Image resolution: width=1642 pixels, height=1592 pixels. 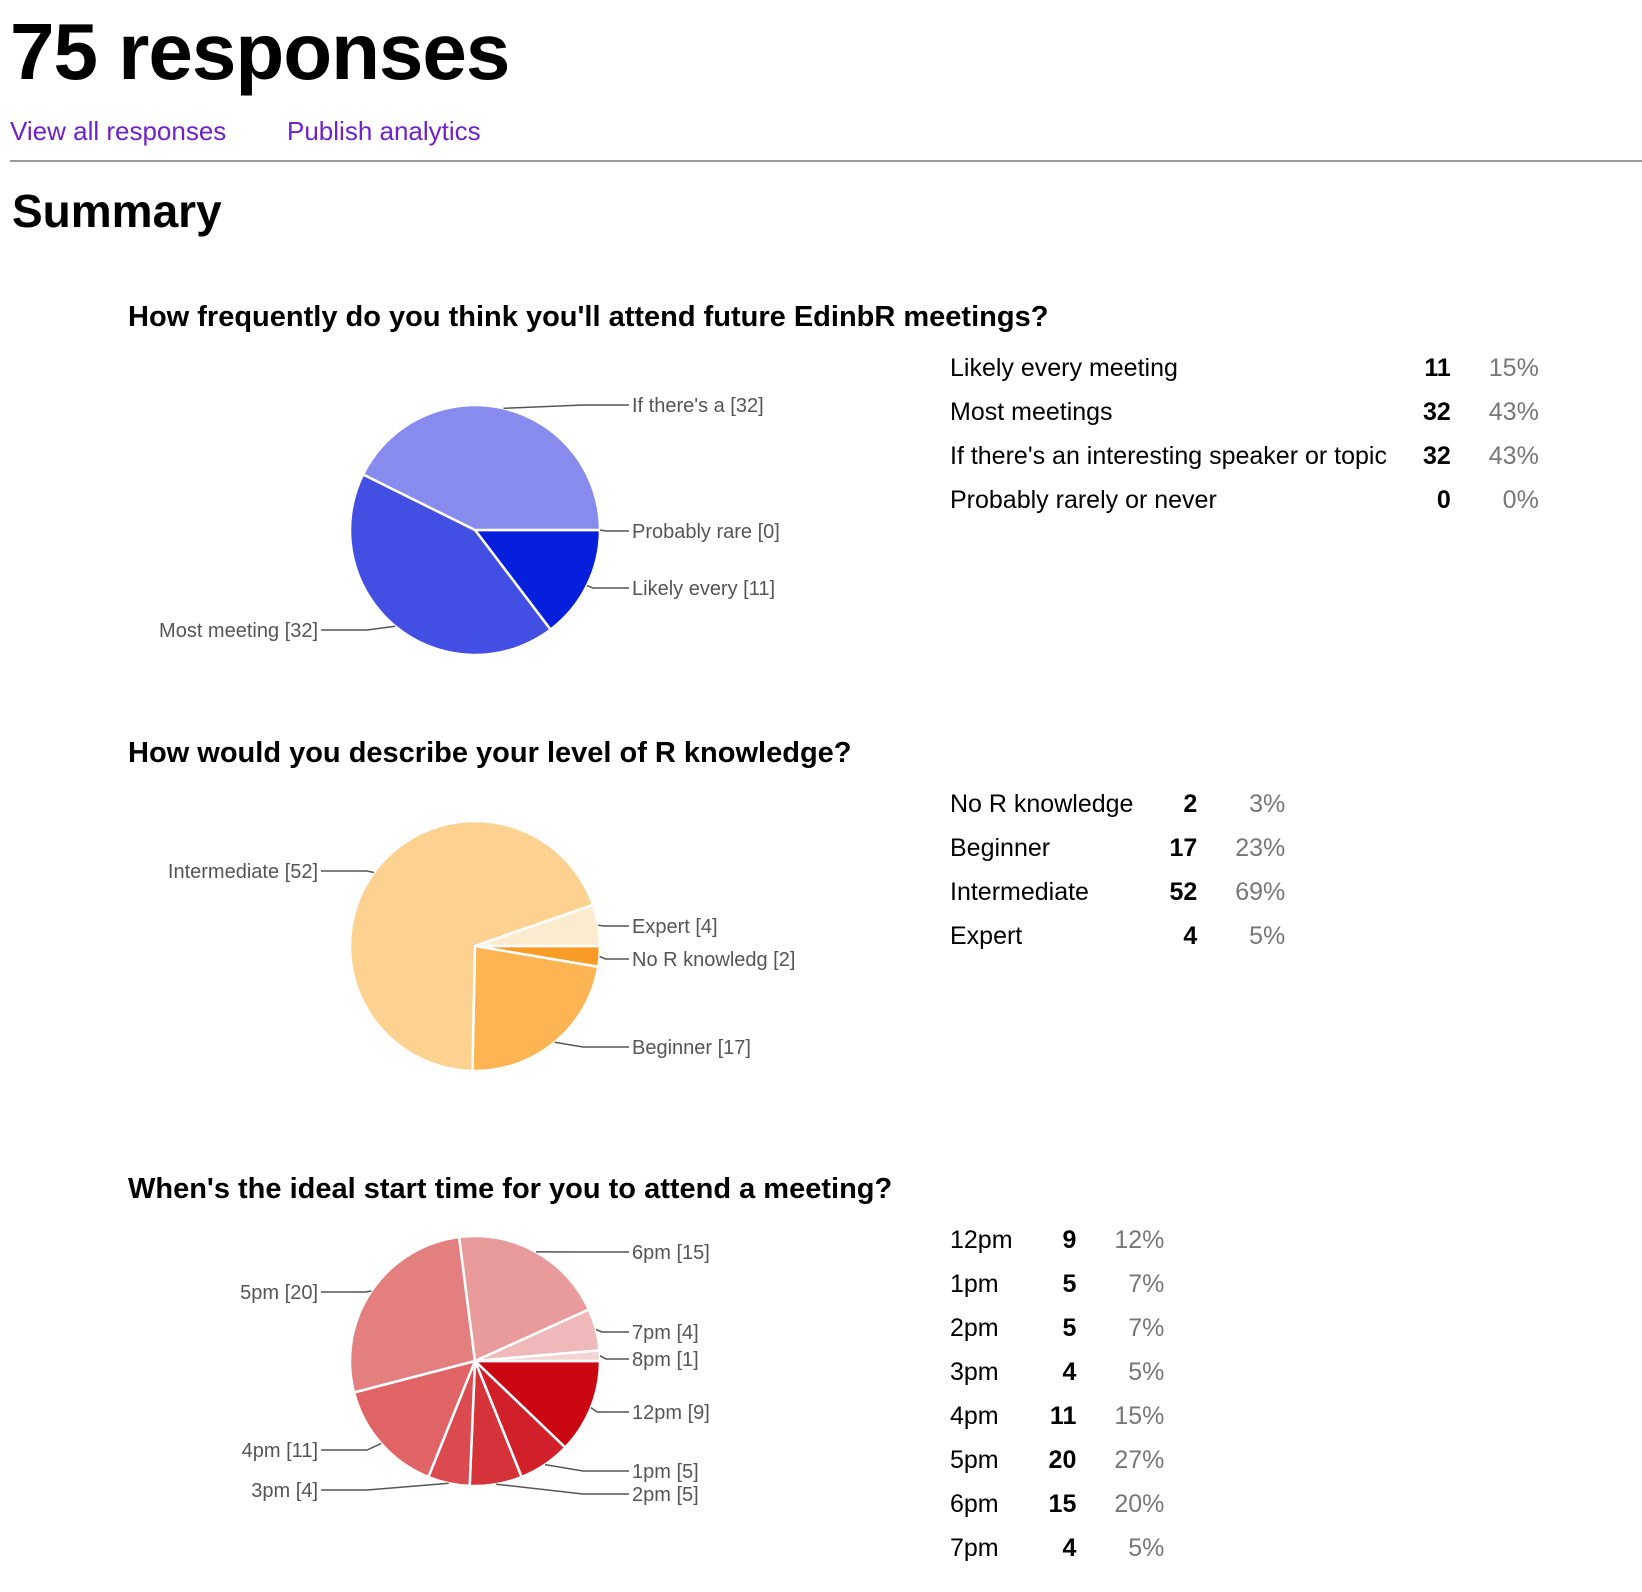 I want to click on result-percent: 7%, so click(x=1139, y=1284).